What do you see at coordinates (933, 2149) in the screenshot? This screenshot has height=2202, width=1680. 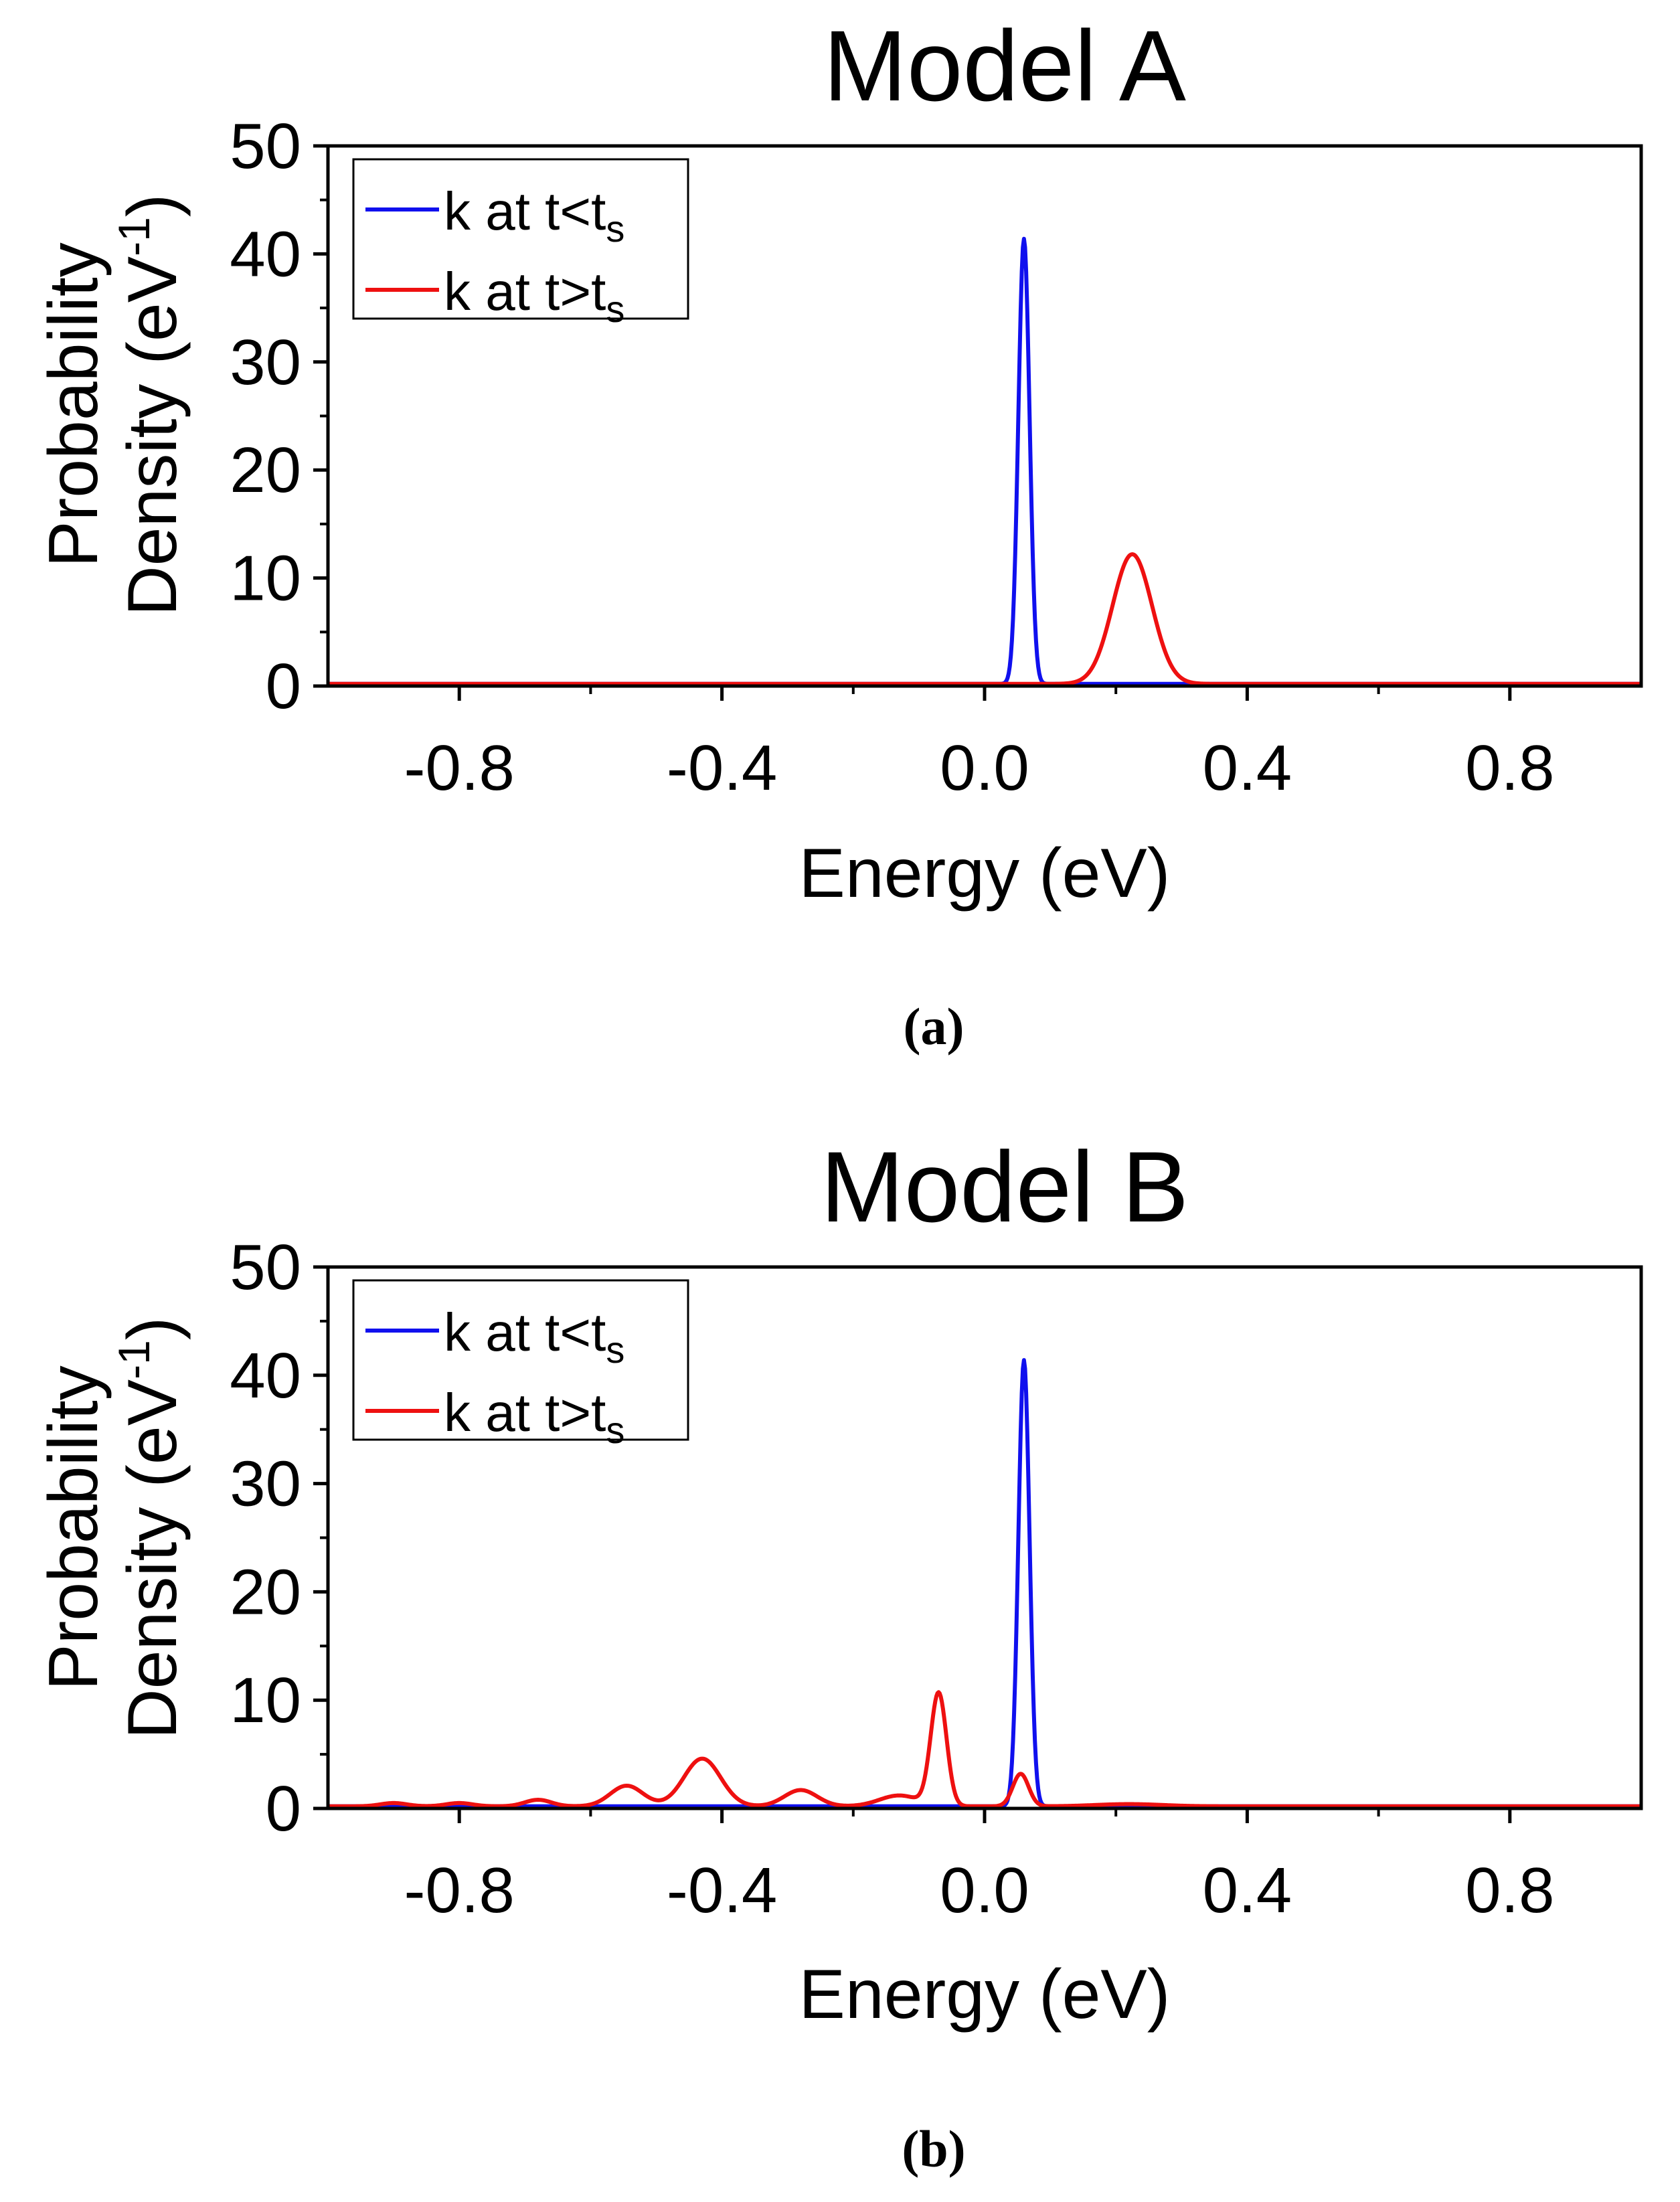 I see `panel-label: (b)` at bounding box center [933, 2149].